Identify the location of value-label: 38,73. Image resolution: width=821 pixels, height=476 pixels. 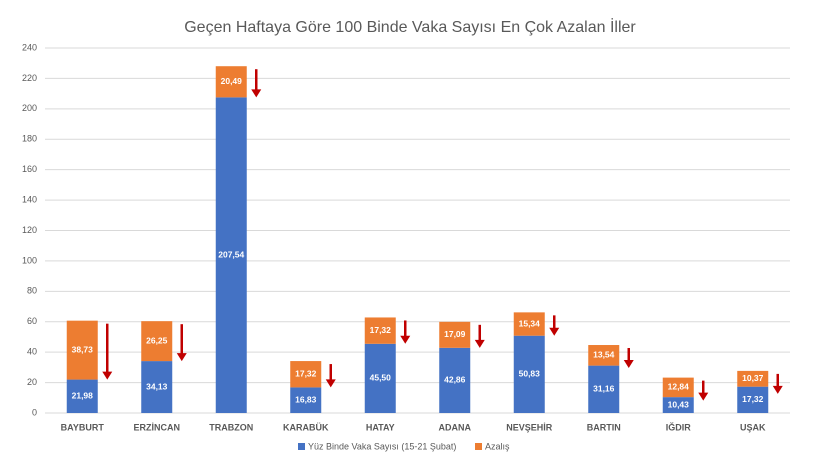
(83, 349).